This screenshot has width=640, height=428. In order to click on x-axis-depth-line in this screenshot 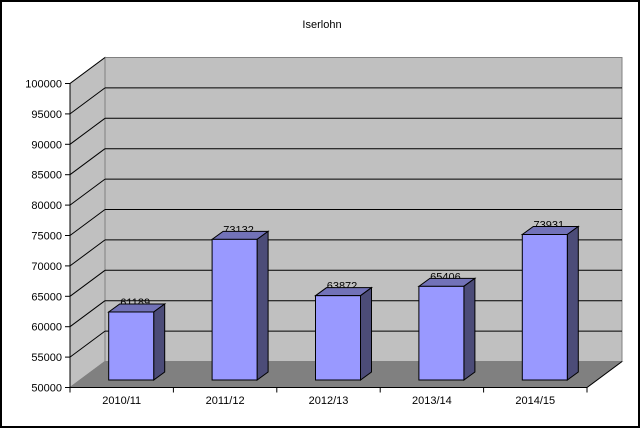, I will do `click(604, 374)`.